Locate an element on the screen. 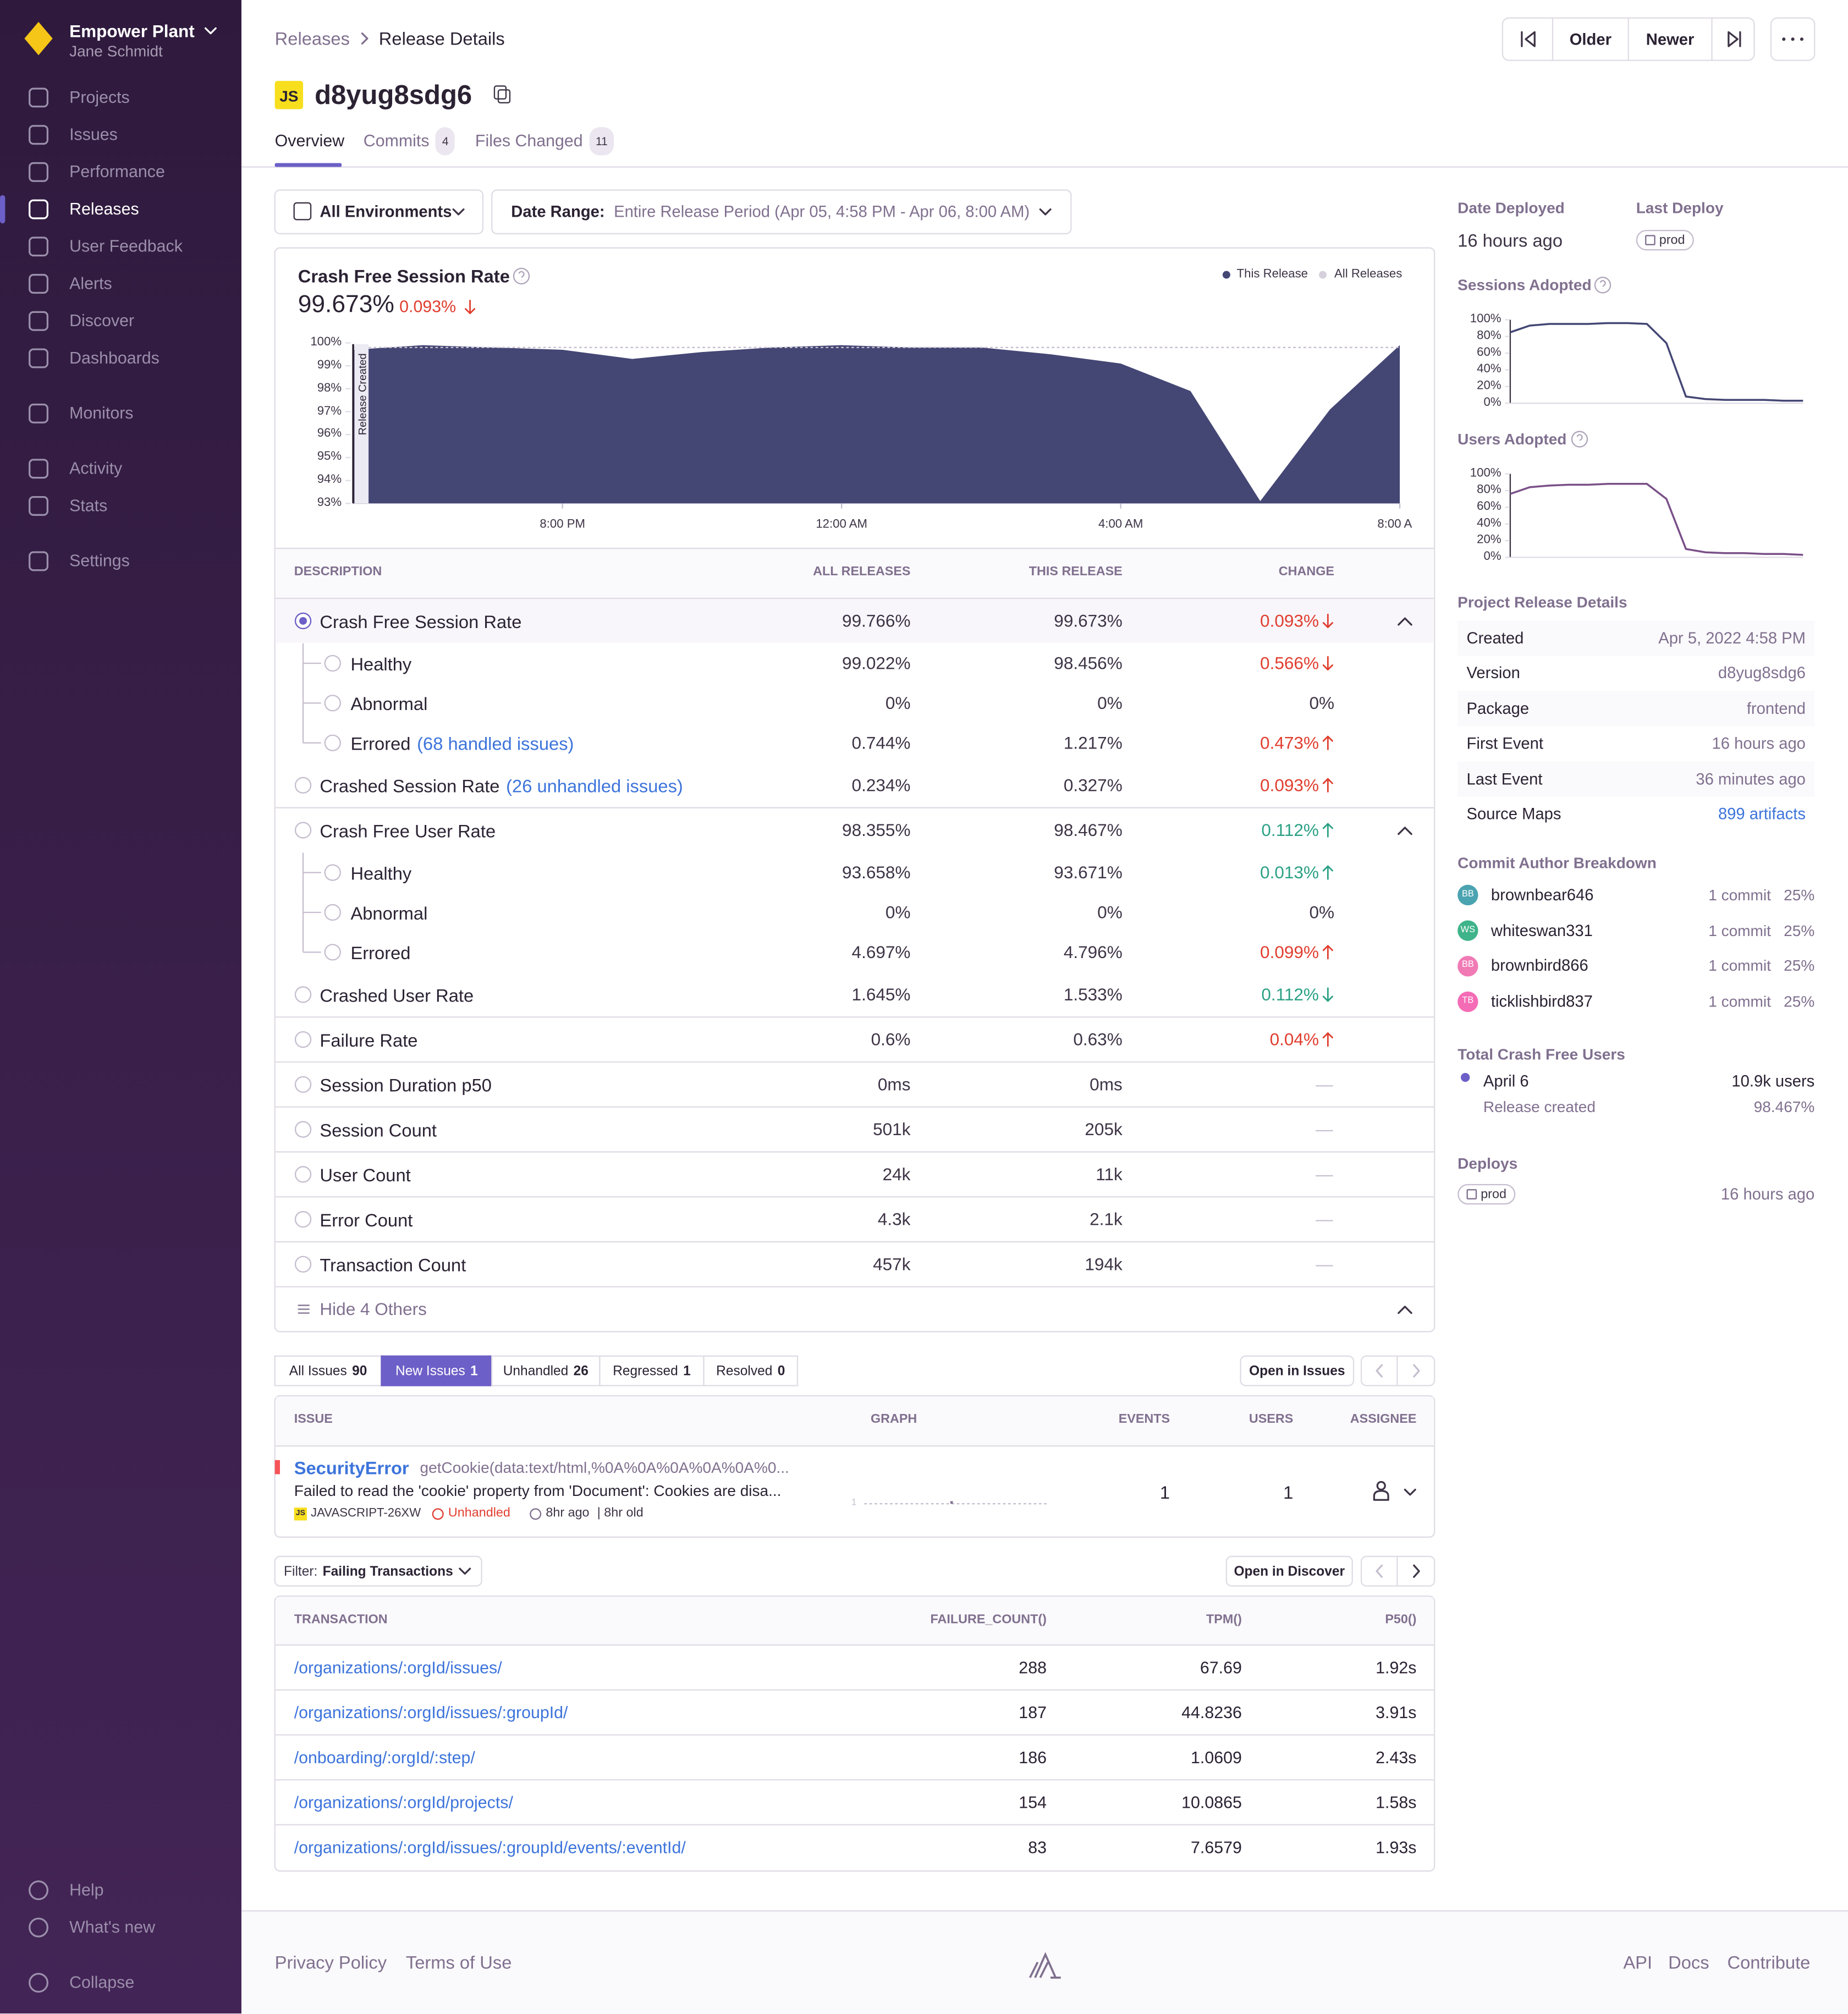  detail-label: Last Event is located at coordinates (1505, 779).